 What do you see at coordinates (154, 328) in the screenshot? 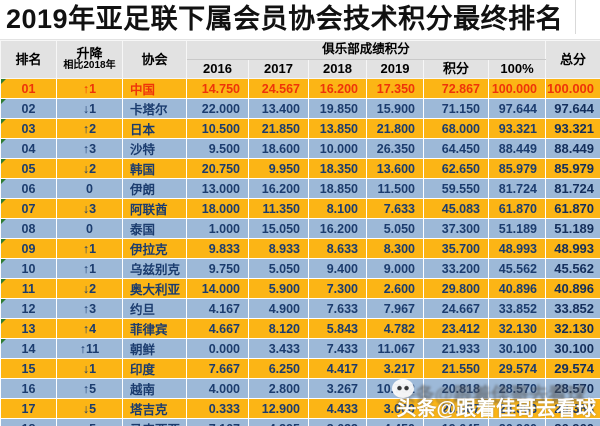
I see `association-cell: 菲律宾` at bounding box center [154, 328].